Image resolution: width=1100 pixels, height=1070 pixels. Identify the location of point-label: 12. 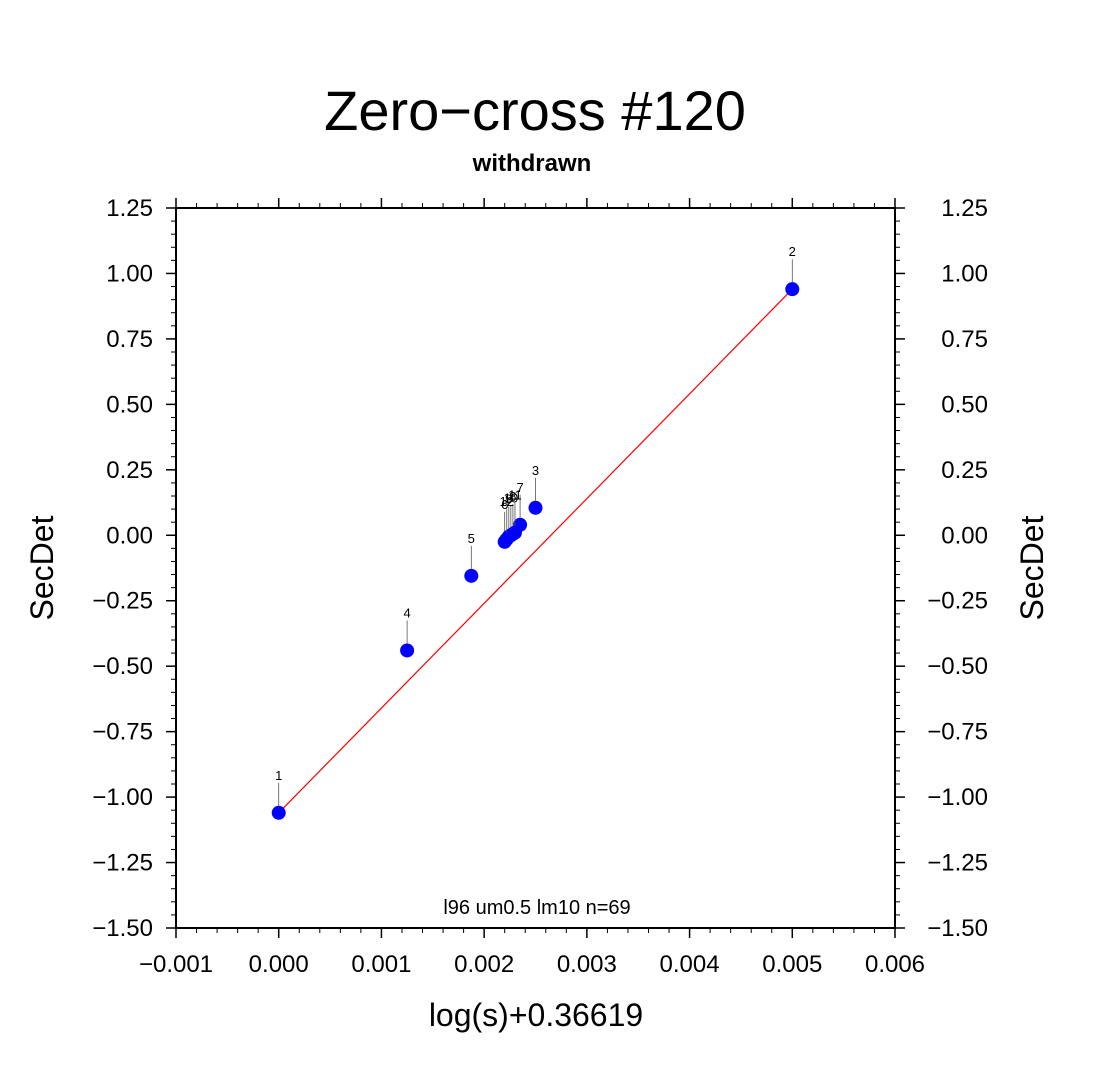
(507, 501).